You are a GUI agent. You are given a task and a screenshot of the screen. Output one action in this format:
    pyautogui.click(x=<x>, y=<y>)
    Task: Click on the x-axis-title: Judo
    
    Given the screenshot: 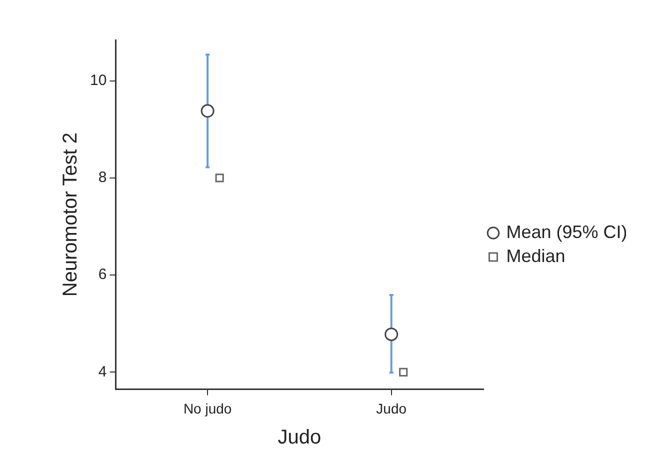 What is the action you would take?
    pyautogui.click(x=300, y=437)
    